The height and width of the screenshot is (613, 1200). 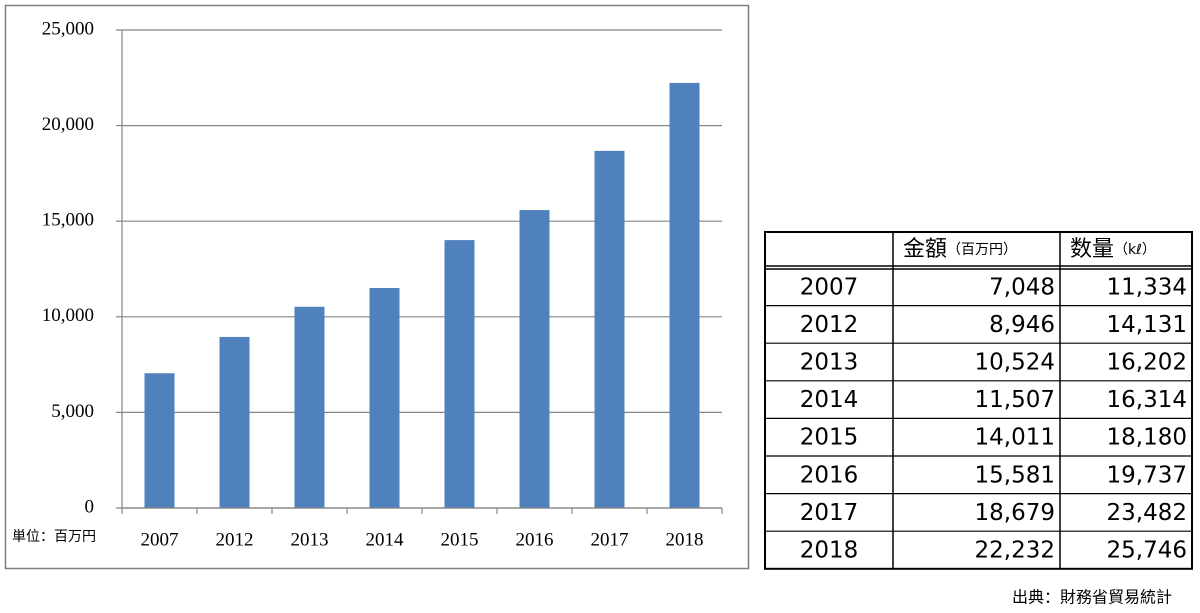 What do you see at coordinates (160, 539) in the screenshot?
I see `x-tick-label: 2007` at bounding box center [160, 539].